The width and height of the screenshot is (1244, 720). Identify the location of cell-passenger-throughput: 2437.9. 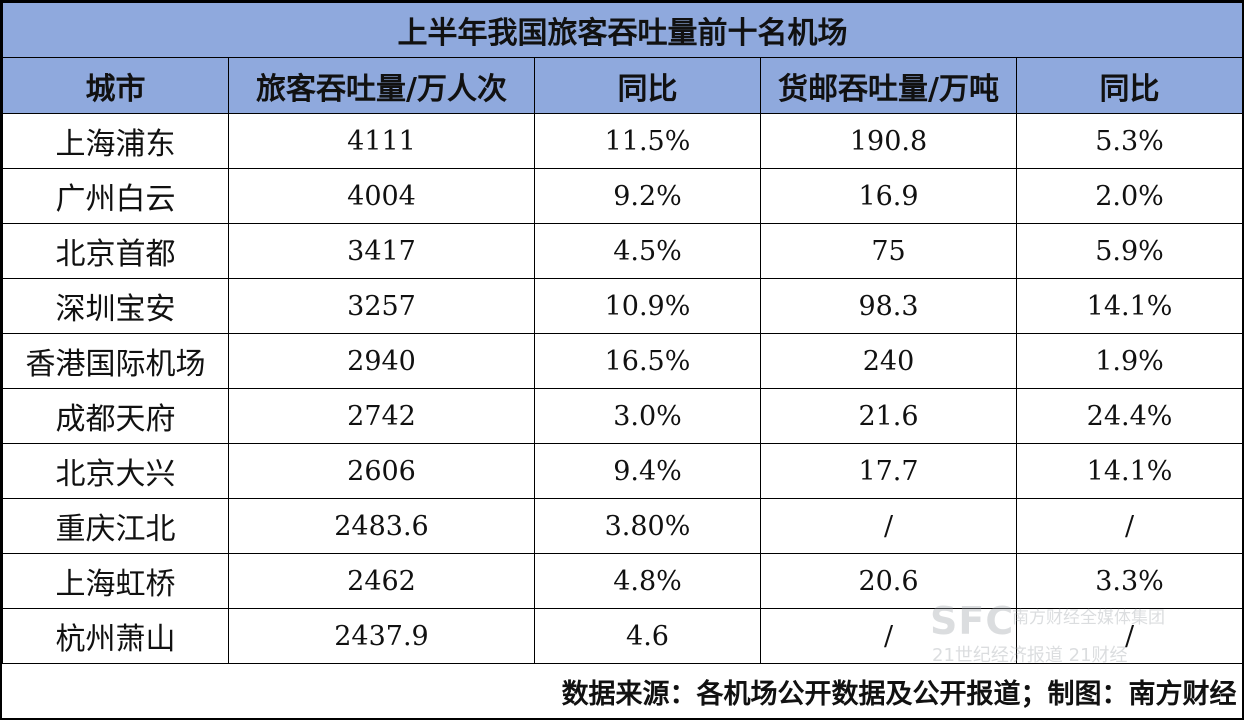
(381, 636).